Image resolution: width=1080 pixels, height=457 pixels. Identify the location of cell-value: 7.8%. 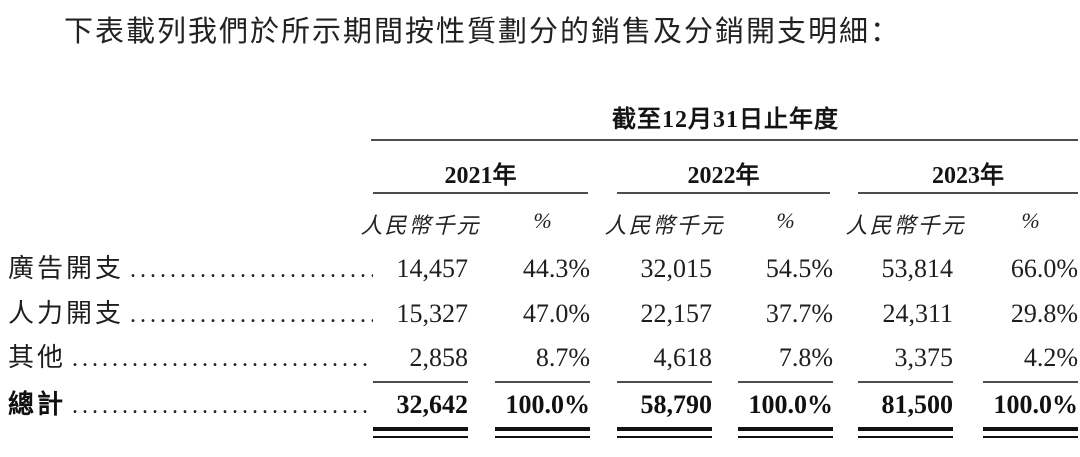
(805, 357).